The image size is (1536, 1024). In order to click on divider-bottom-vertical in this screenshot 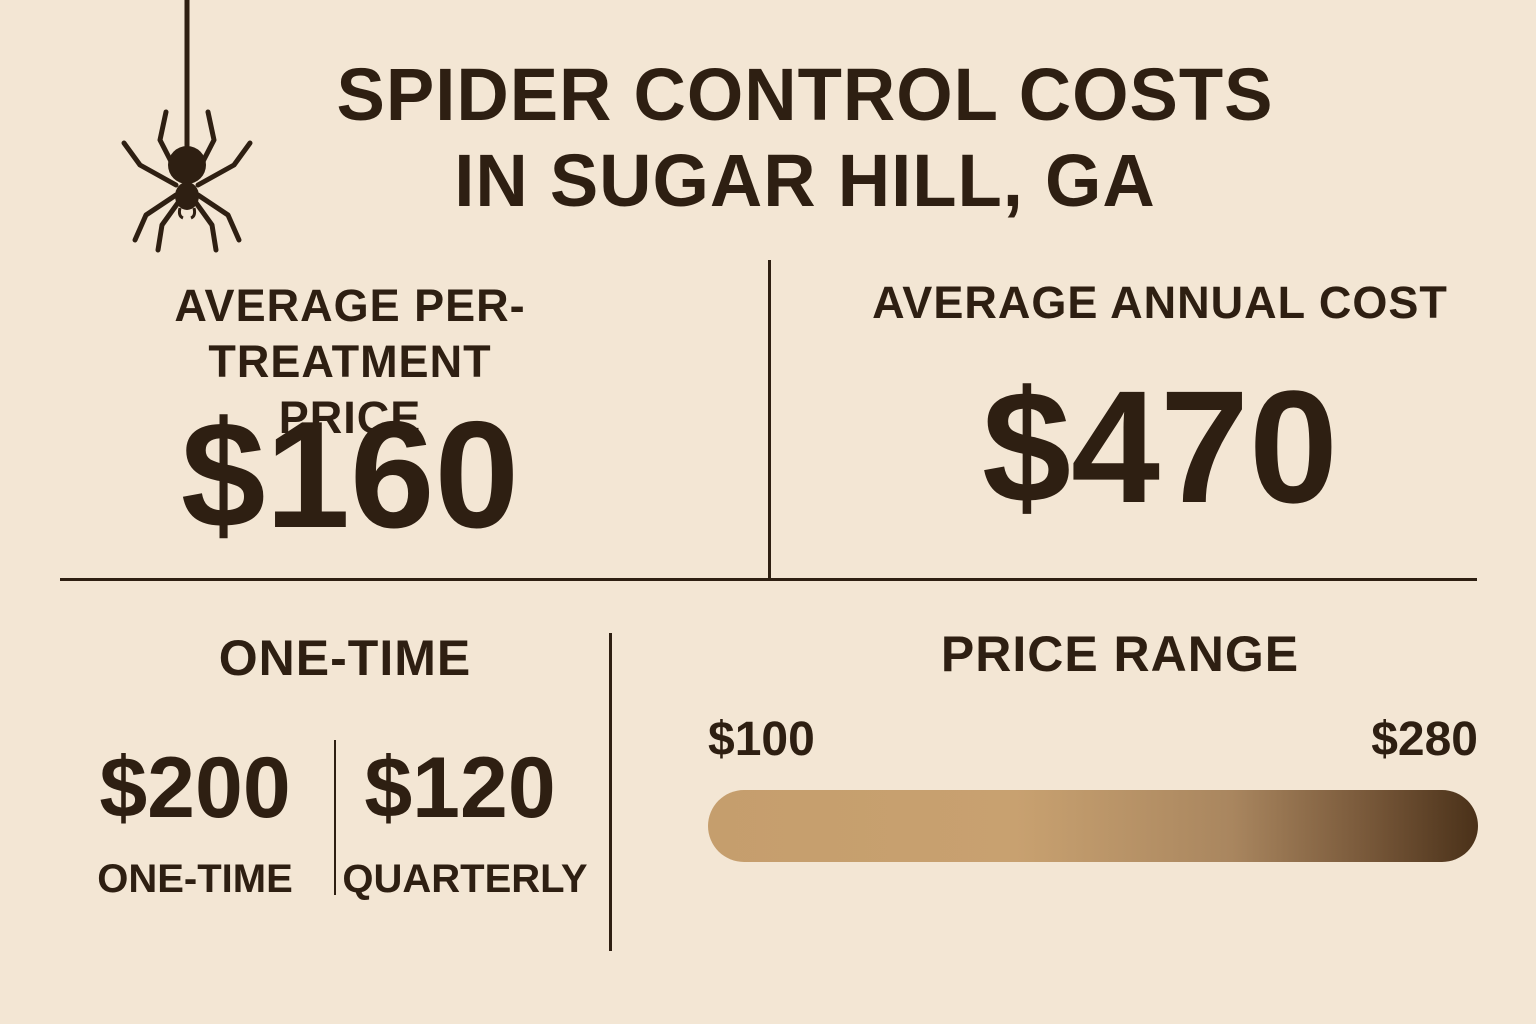, I will do `click(610, 792)`.